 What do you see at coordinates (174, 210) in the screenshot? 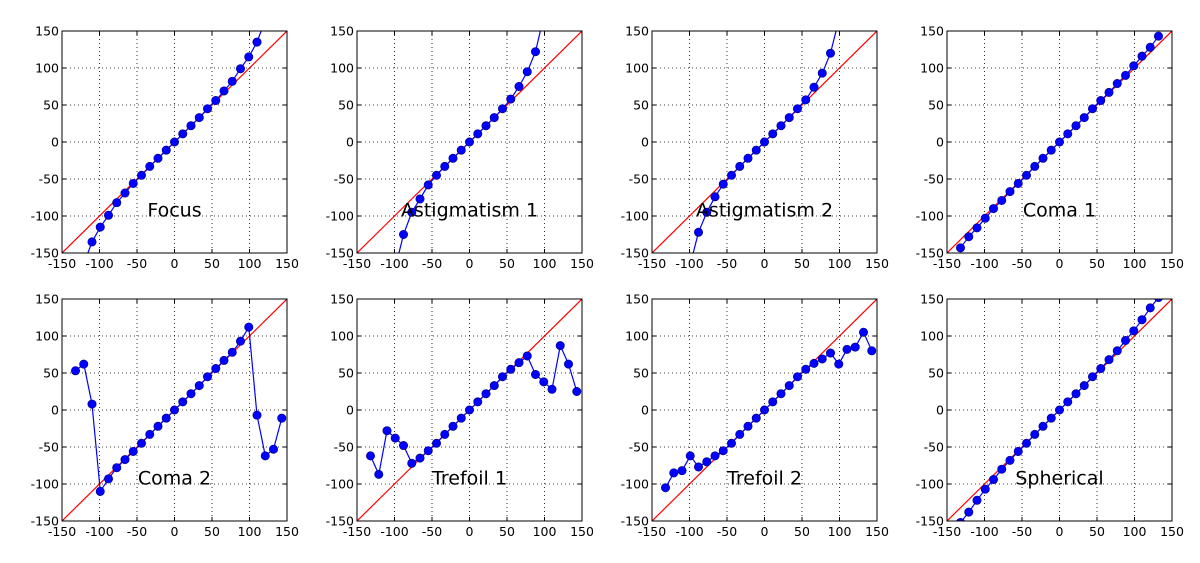
I see `subplot-title: Focus` at bounding box center [174, 210].